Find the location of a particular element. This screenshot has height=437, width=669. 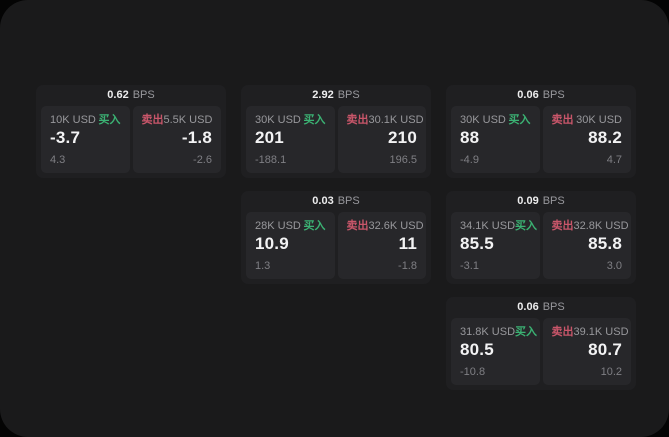

sell-size: 32.8K USD is located at coordinates (601, 226).